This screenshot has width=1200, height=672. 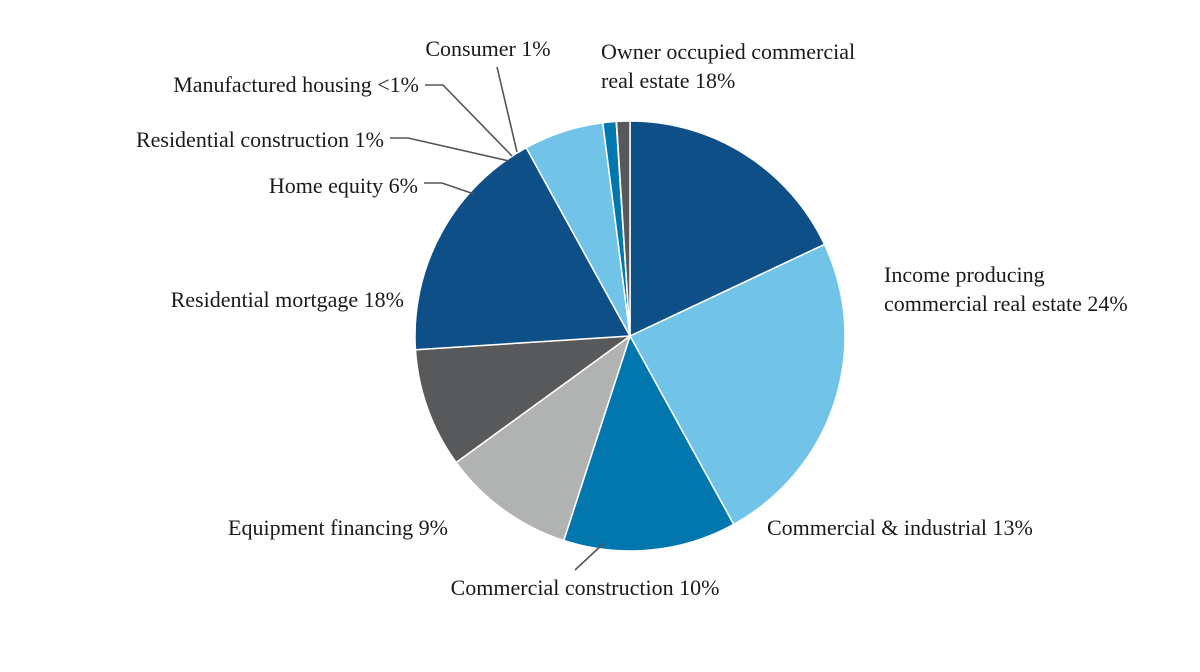 I want to click on slice-label-commercial-industrial: Commercial & industrial 13%, so click(x=900, y=527).